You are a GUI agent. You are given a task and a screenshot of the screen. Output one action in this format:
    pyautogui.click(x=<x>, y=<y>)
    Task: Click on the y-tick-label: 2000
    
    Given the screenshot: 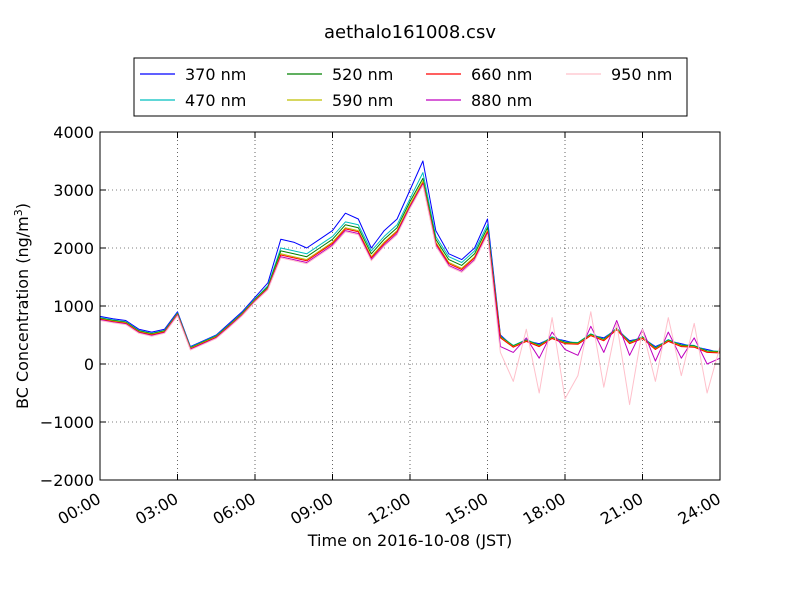 What is the action you would take?
    pyautogui.click(x=73, y=248)
    